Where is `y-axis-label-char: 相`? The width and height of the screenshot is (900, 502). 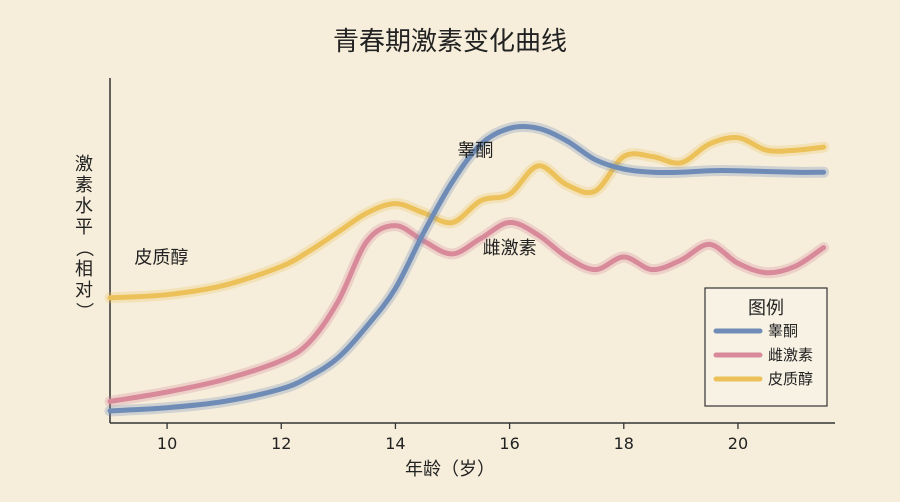
y-axis-label-char: 相 is located at coordinates (84, 269).